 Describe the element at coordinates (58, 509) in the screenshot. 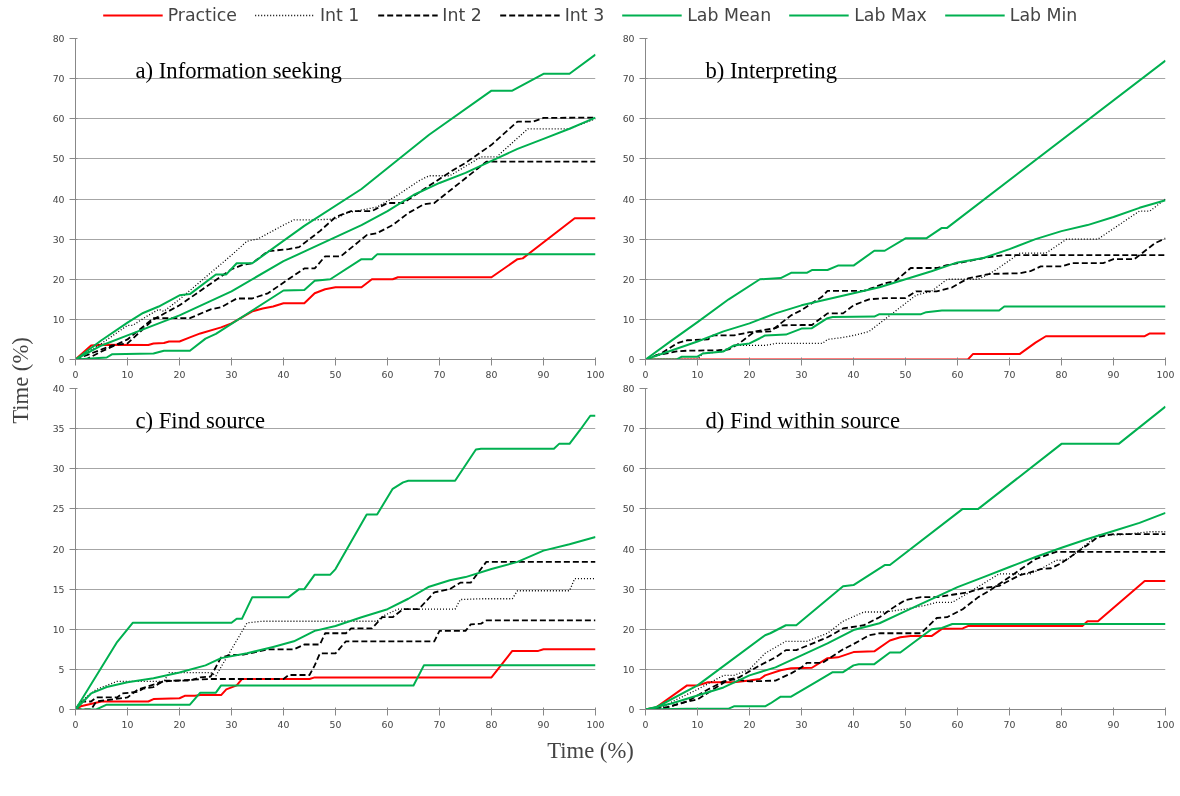

I see `y-tick-label: 25` at that location.